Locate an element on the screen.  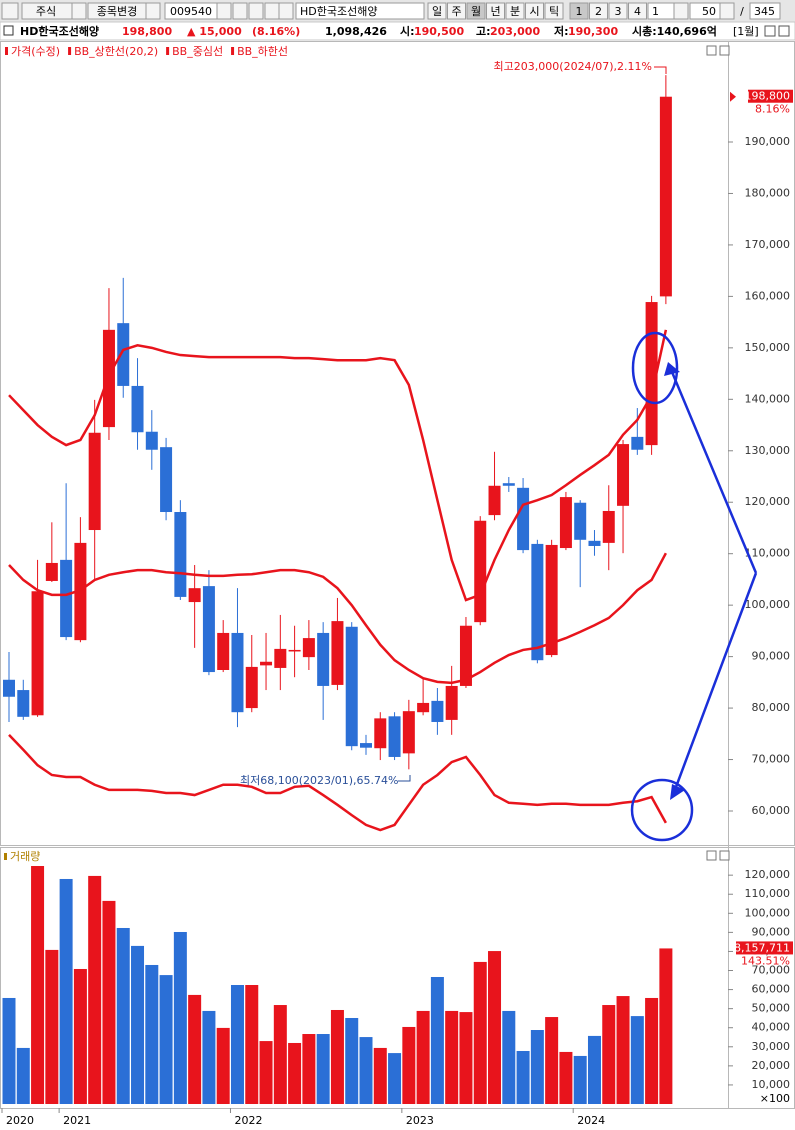
last-price: 198,800 is located at coordinates (768, 96).